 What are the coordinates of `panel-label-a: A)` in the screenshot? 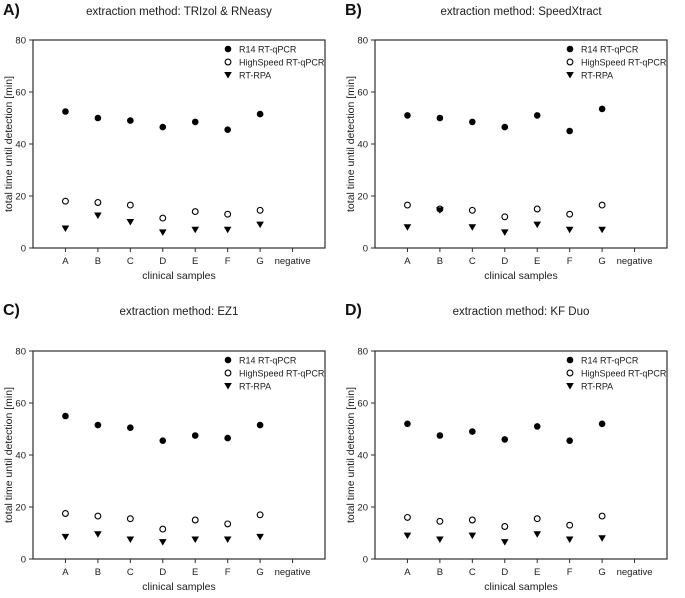 It's located at (11, 10).